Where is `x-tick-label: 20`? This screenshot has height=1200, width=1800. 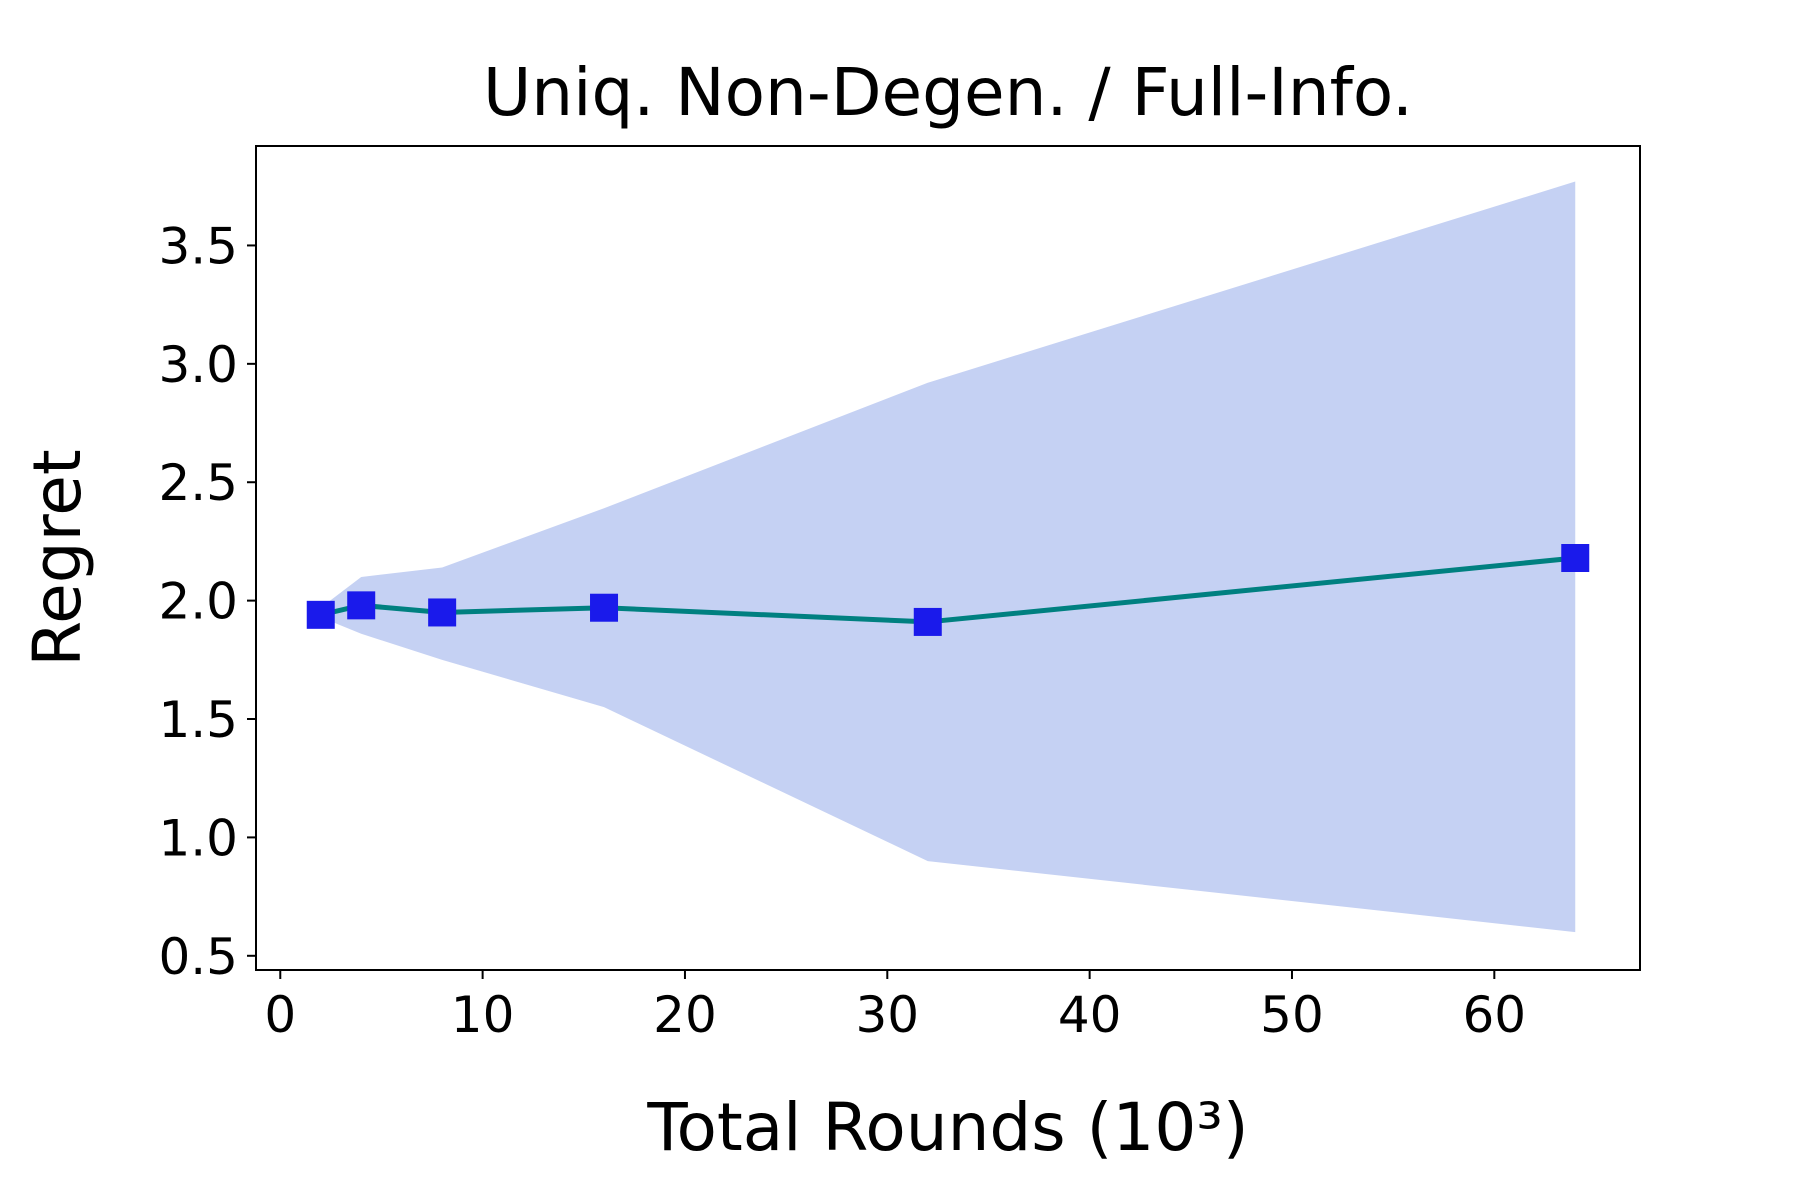
x-tick-label: 20 is located at coordinates (685, 1015).